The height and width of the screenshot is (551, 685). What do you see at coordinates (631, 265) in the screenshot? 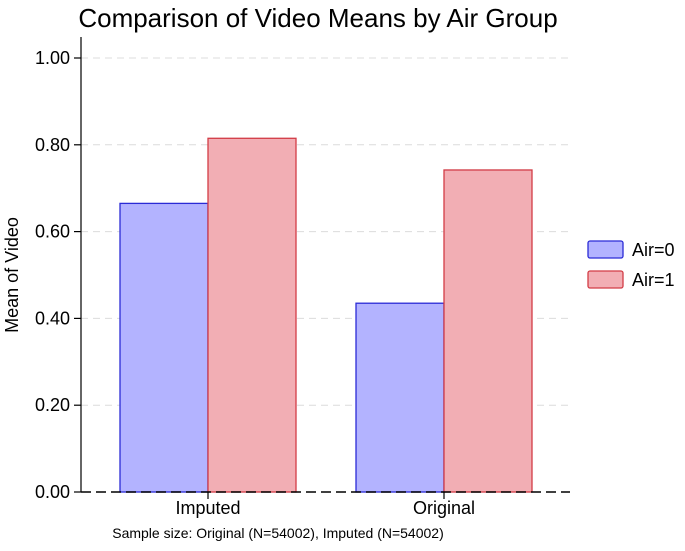
I see `legend: Air=0 Air=1` at bounding box center [631, 265].